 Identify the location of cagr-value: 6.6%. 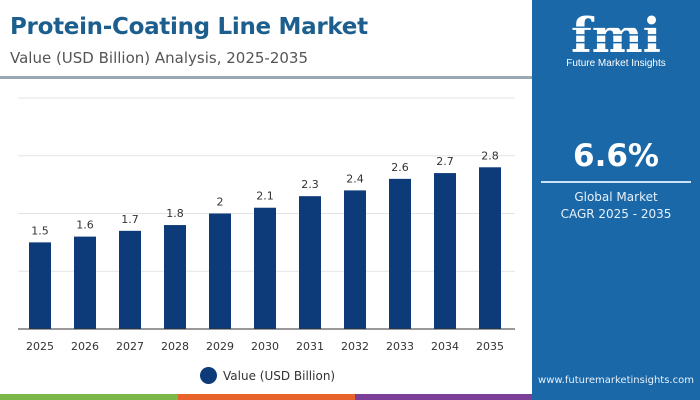
(616, 156).